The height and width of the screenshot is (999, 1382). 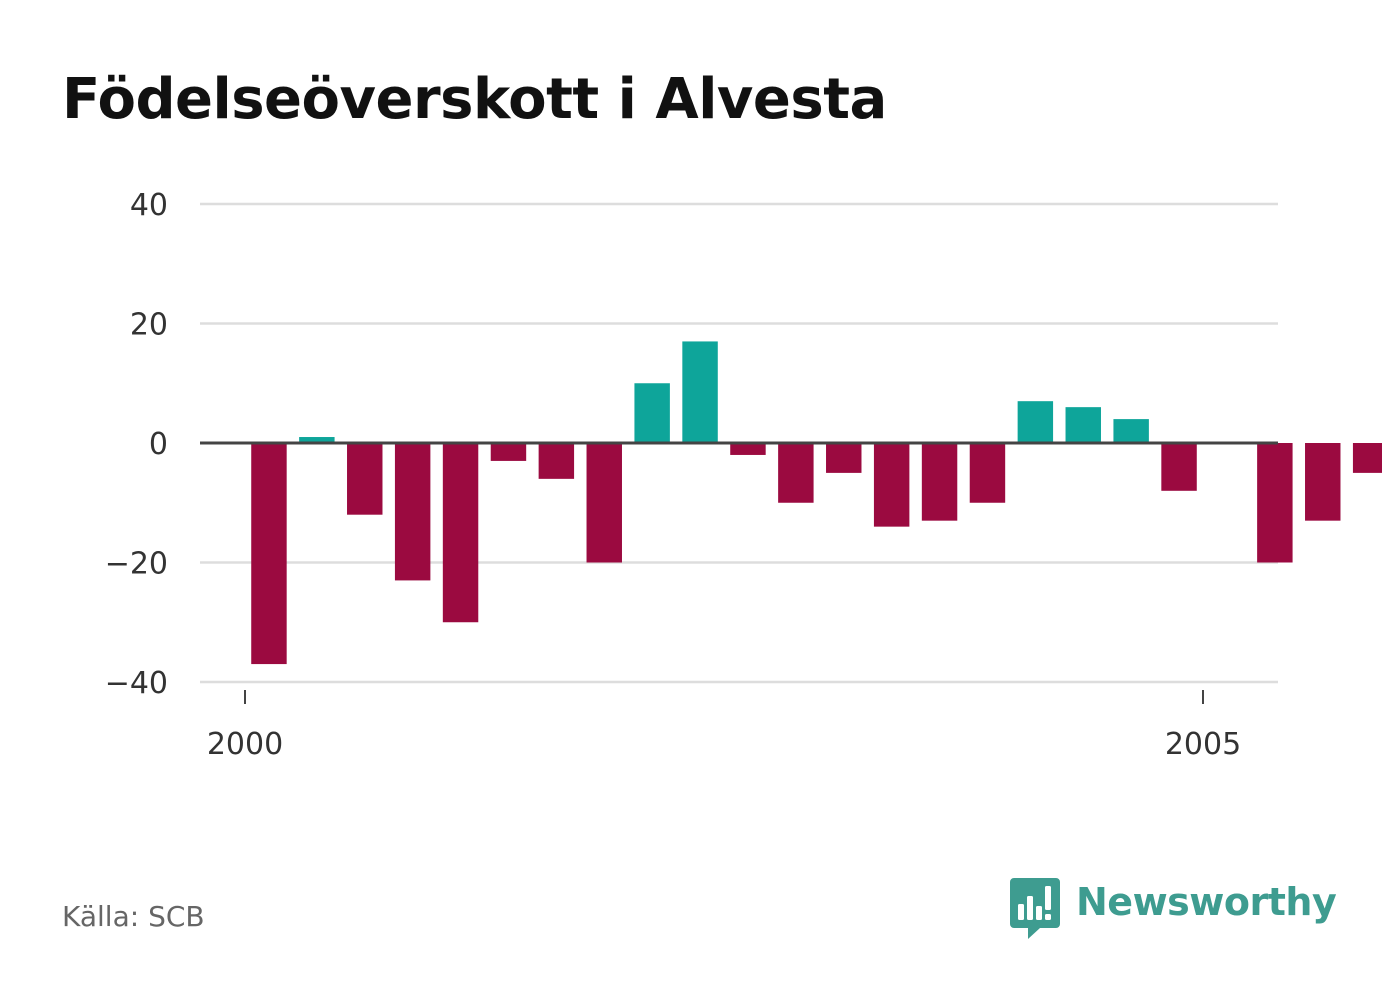 I want to click on y-tick-label: 40, so click(x=149, y=205).